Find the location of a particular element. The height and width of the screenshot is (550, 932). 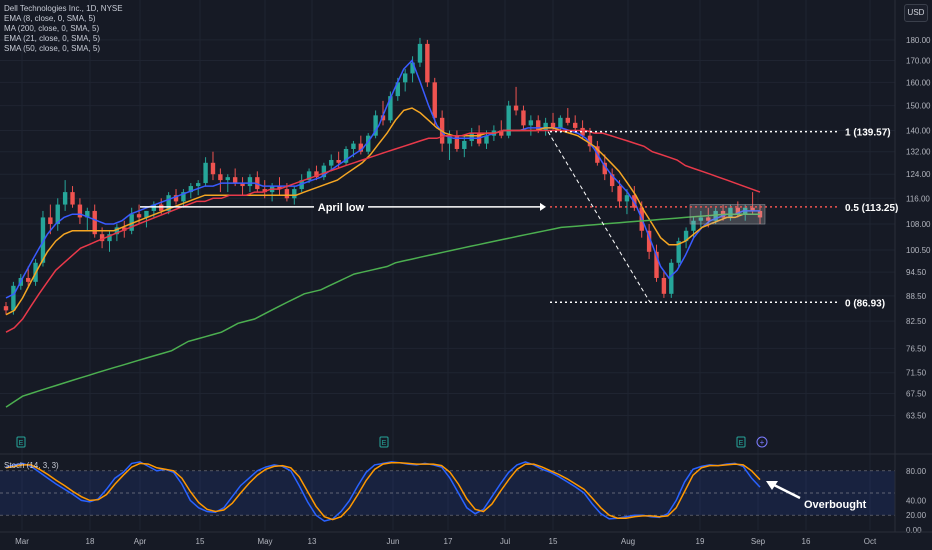

price-tick-label: 160.00 is located at coordinates (918, 82).